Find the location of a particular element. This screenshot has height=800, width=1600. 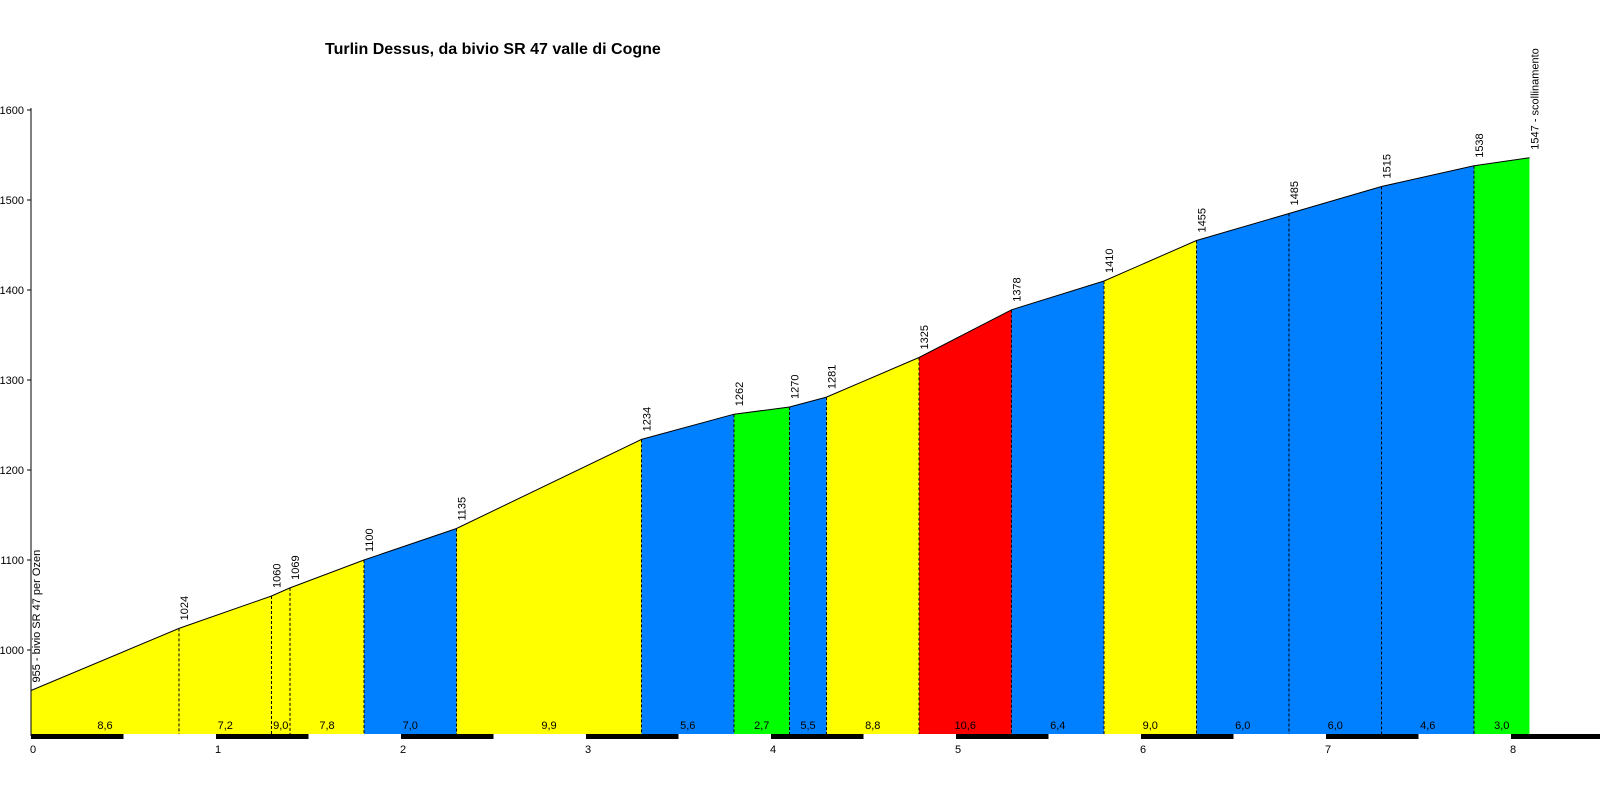

gradient-label: 7,2 is located at coordinates (225, 726).